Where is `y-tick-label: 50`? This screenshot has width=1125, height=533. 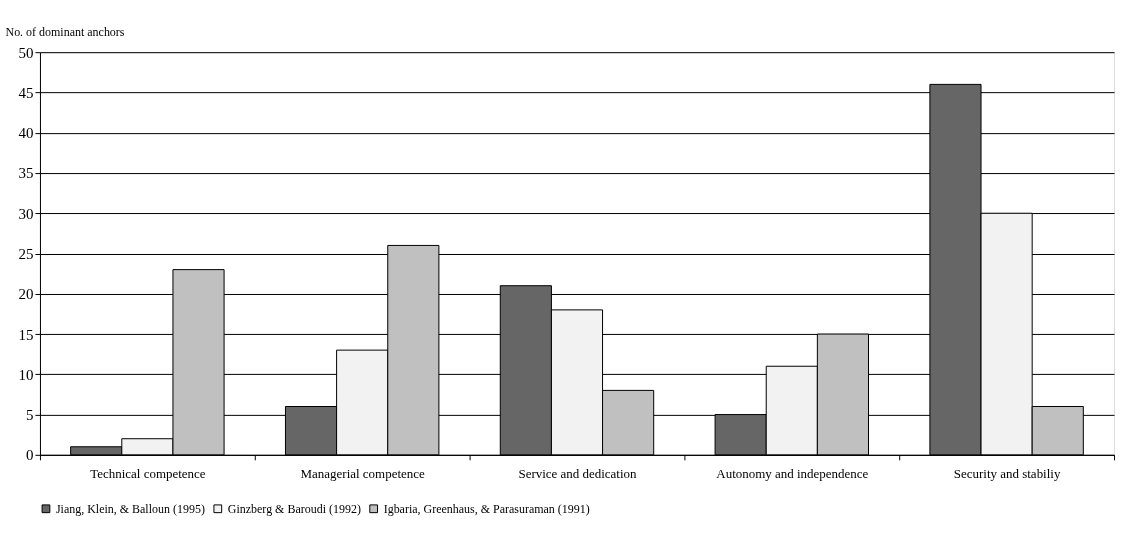 y-tick-label: 50 is located at coordinates (26, 52).